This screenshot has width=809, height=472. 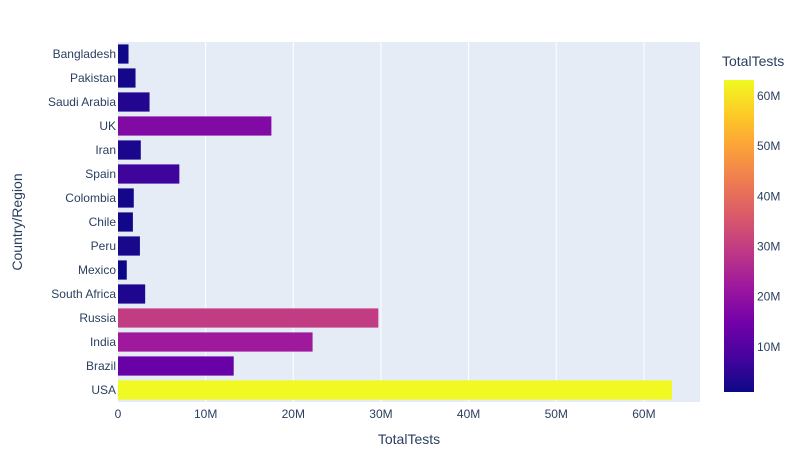 What do you see at coordinates (215, 342) in the screenshot?
I see `bar-india` at bounding box center [215, 342].